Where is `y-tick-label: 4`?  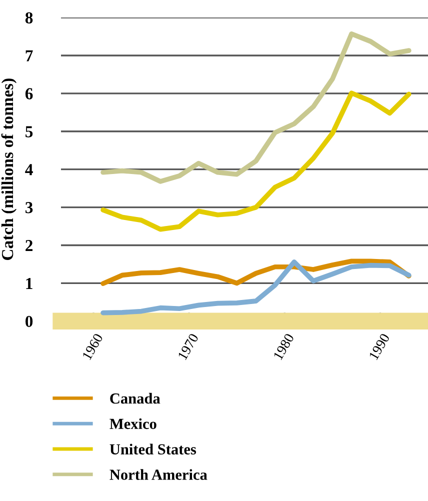 y-tick-label: 4 is located at coordinates (29, 170).